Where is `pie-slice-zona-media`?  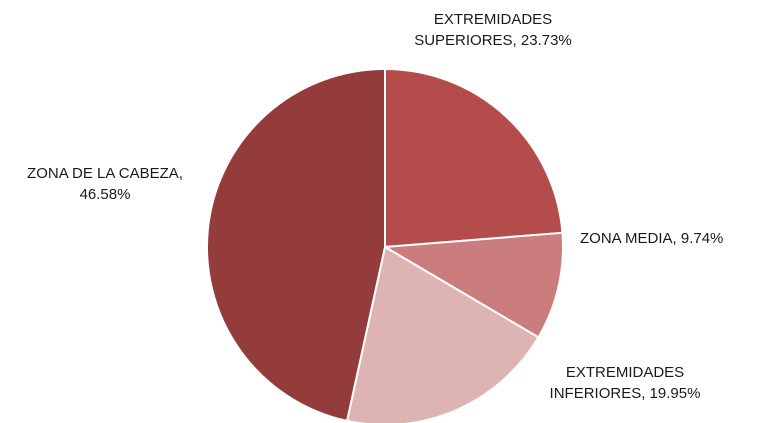
pie-slice-zona-media is located at coordinates (474, 285).